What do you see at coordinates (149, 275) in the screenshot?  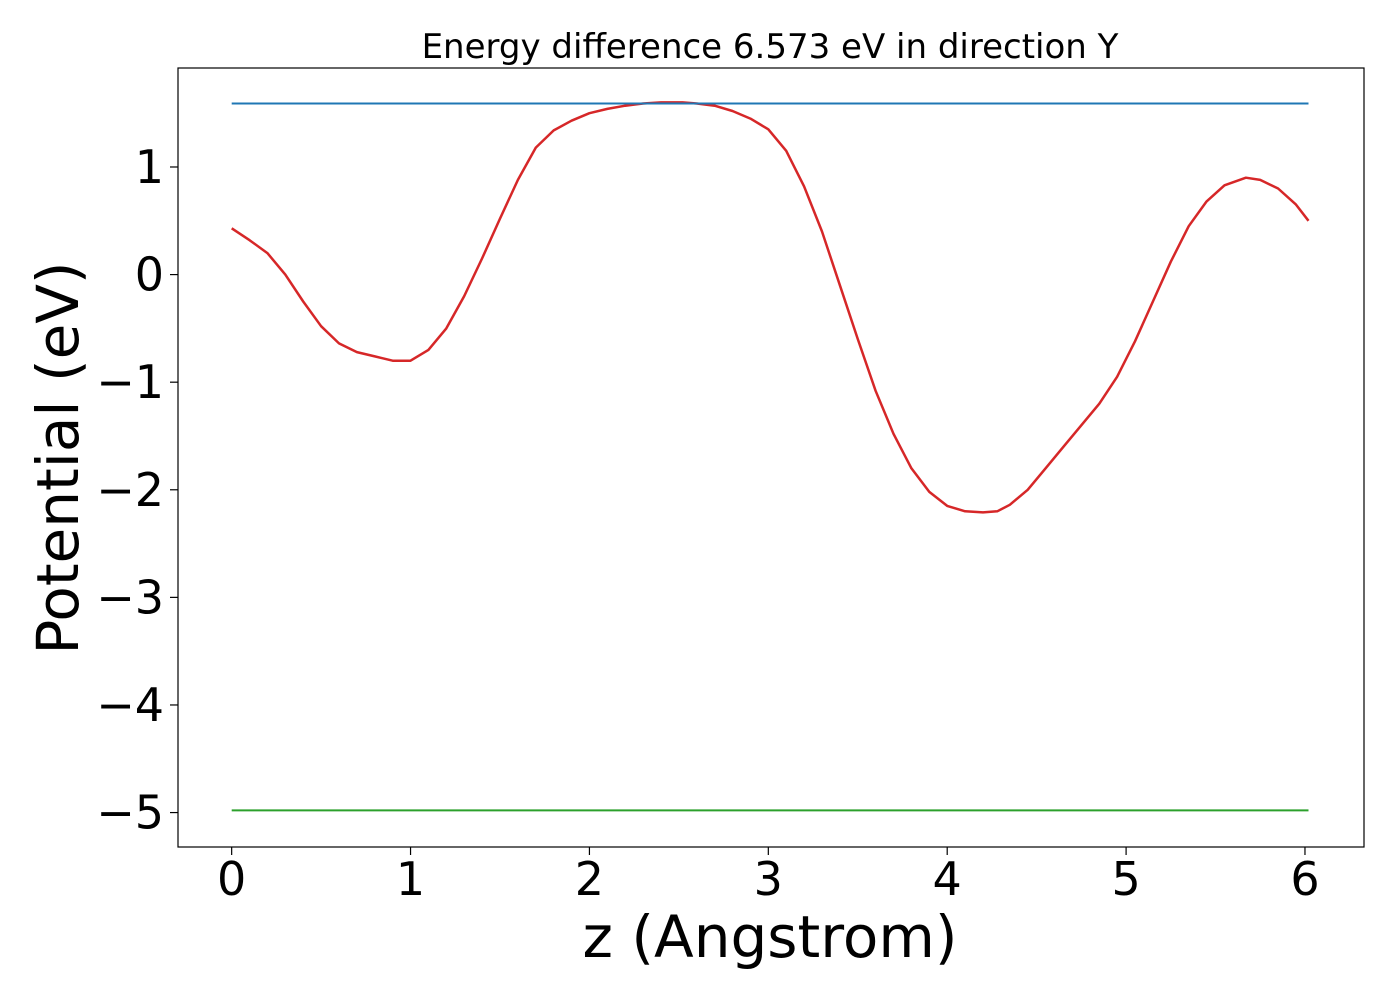 I see `y-tick-label: 0` at bounding box center [149, 275].